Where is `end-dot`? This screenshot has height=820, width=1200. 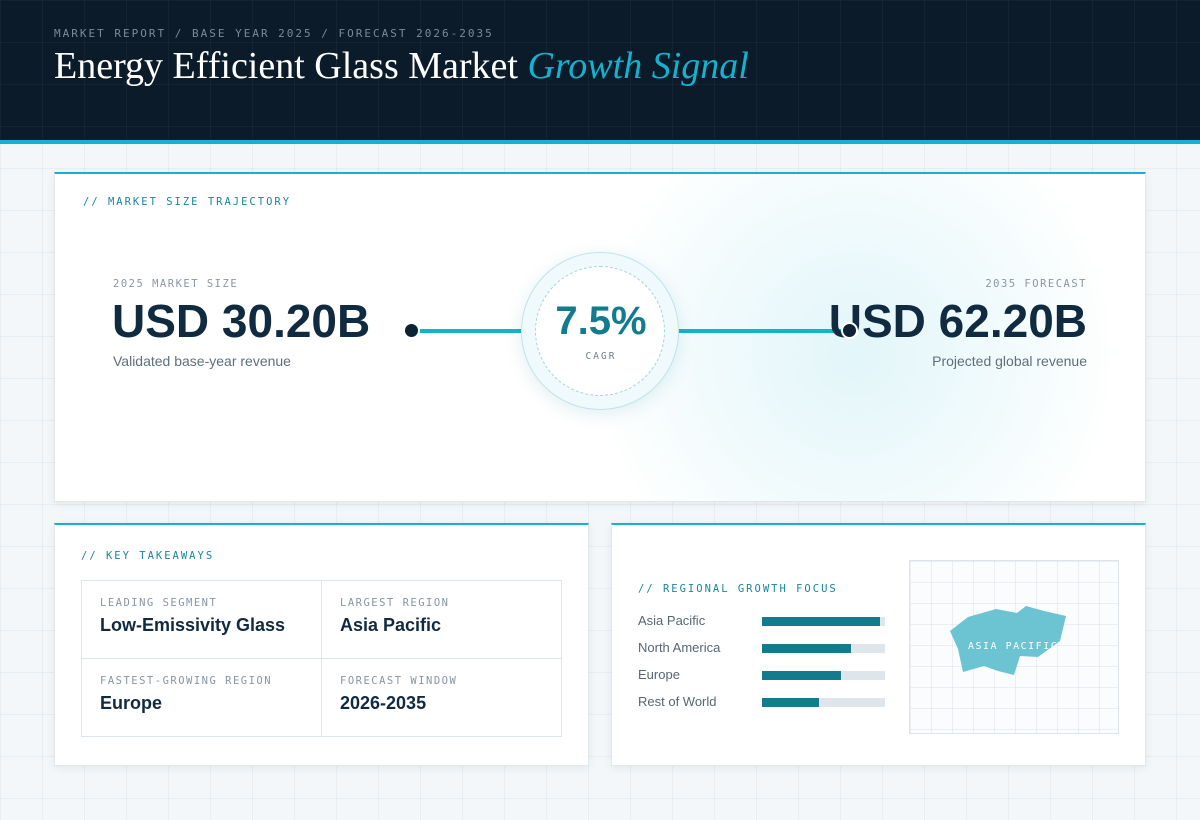 end-dot is located at coordinates (849, 330).